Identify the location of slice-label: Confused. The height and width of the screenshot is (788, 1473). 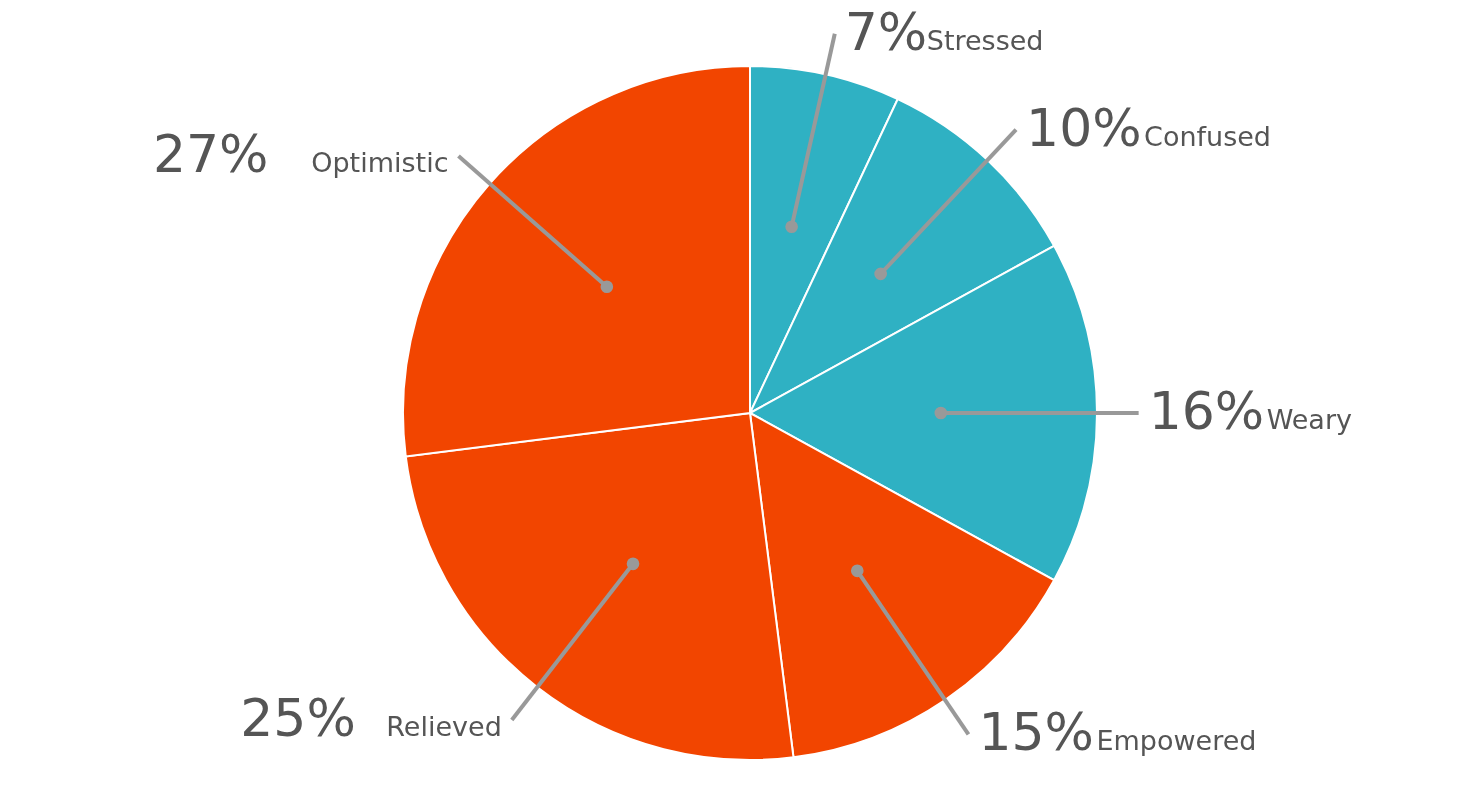
(1207, 136).